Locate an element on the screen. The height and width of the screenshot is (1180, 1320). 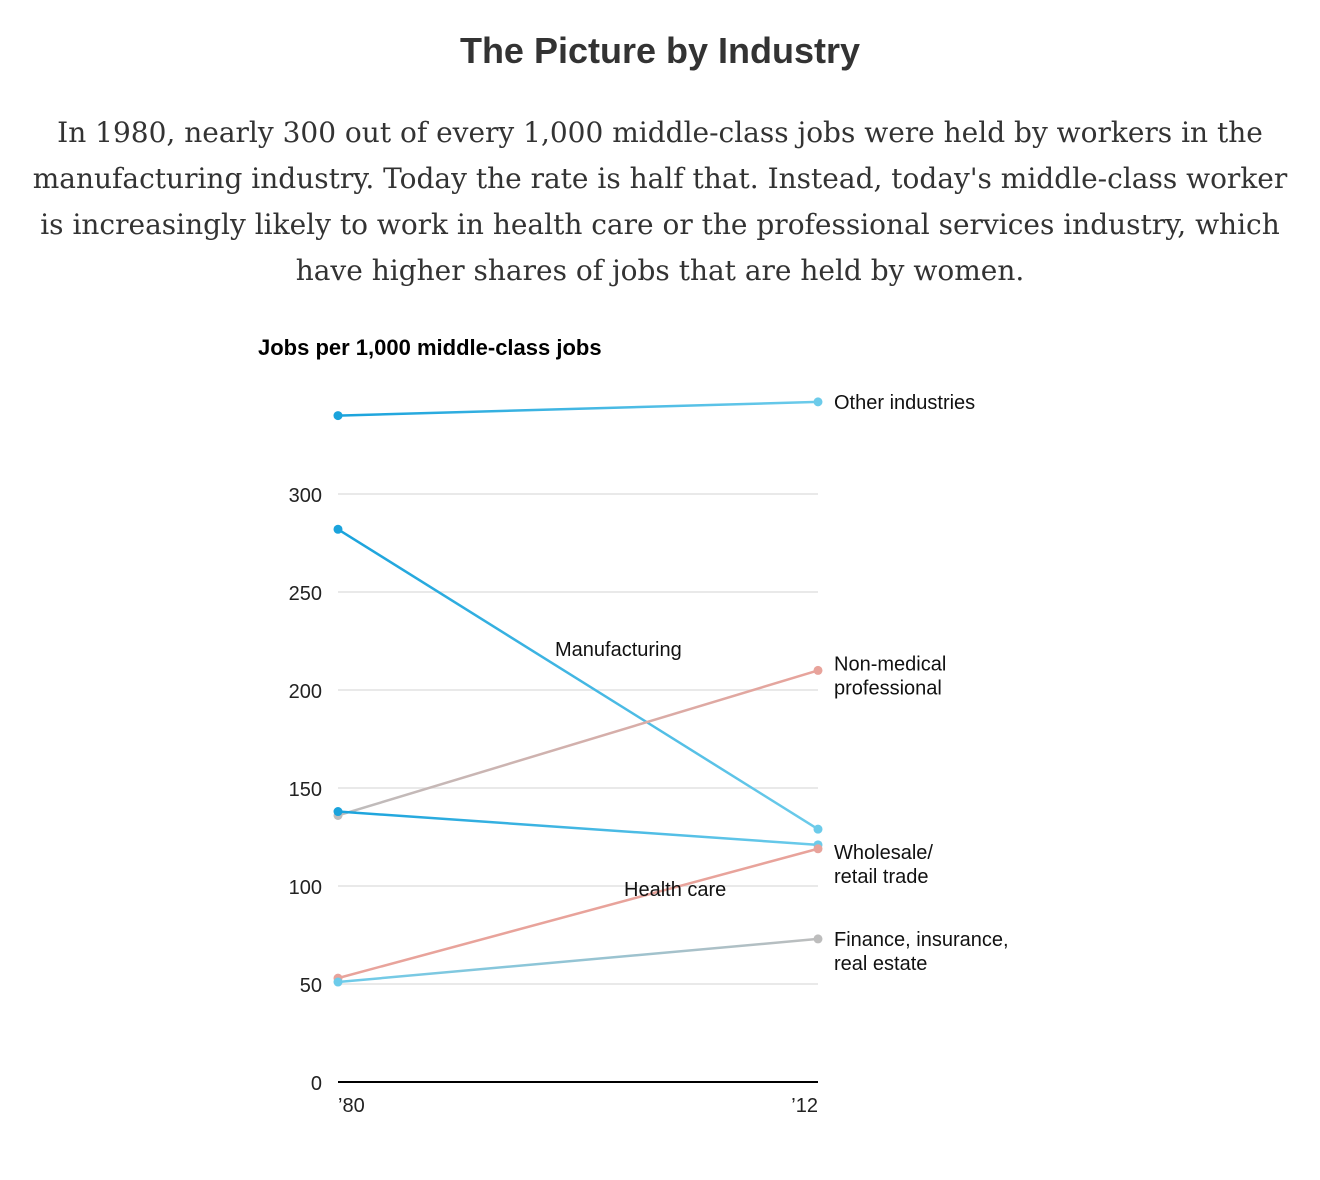
series-label: Other industries is located at coordinates (904, 403).